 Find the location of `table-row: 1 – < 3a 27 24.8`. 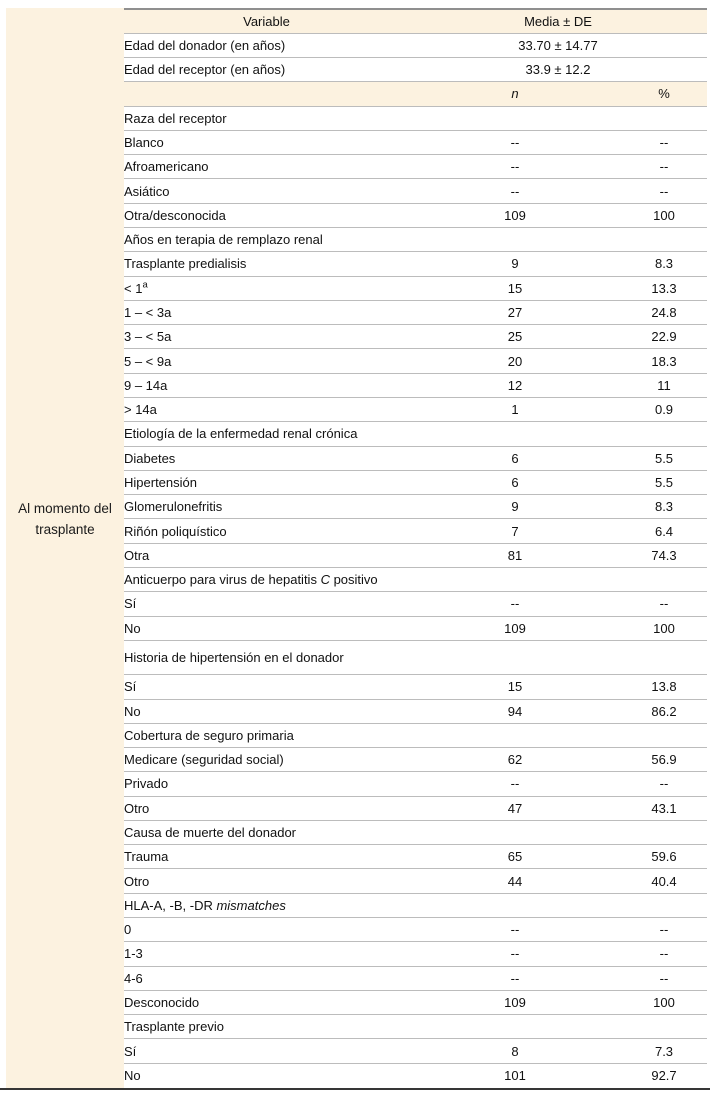

table-row: 1 – < 3a 27 24.8 is located at coordinates (416, 313).